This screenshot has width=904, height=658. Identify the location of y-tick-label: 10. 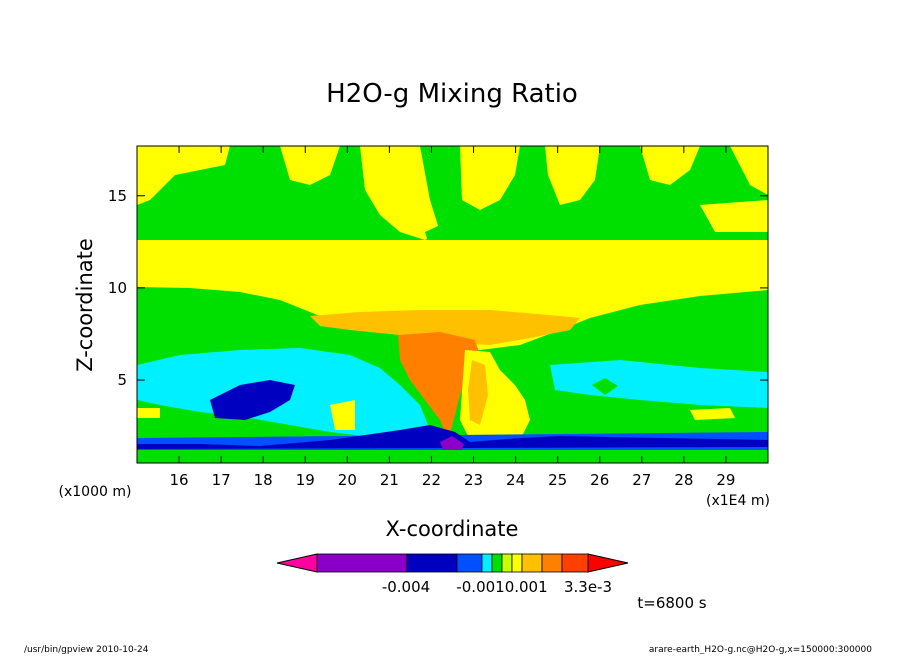
(117, 288).